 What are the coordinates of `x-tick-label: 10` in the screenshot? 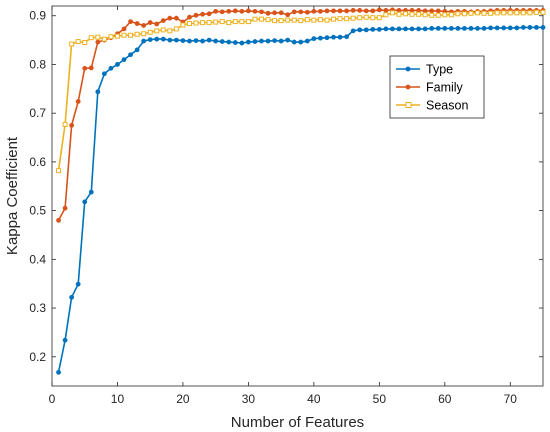 It's located at (118, 399).